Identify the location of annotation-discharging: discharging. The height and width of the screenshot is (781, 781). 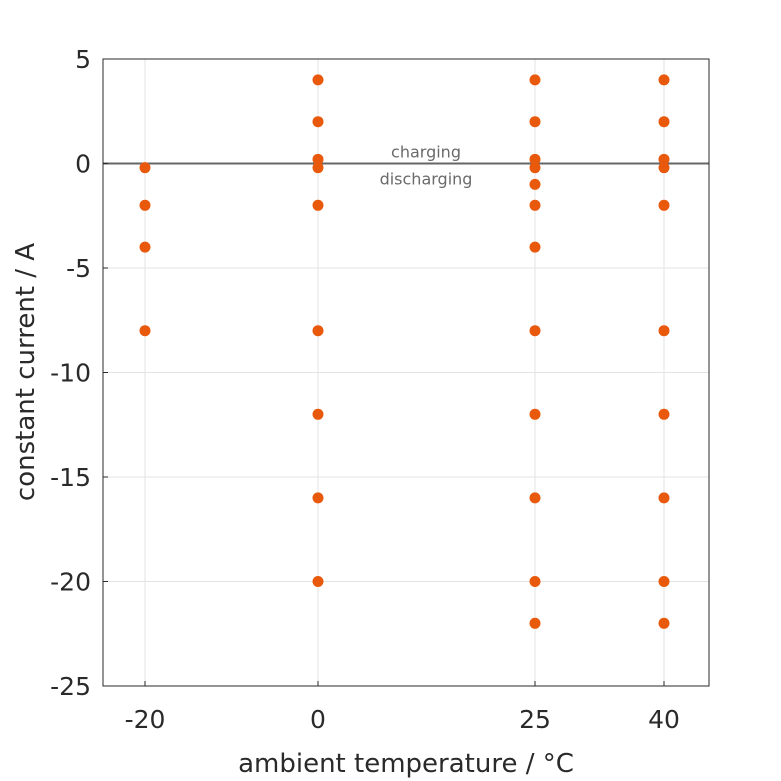
(426, 179).